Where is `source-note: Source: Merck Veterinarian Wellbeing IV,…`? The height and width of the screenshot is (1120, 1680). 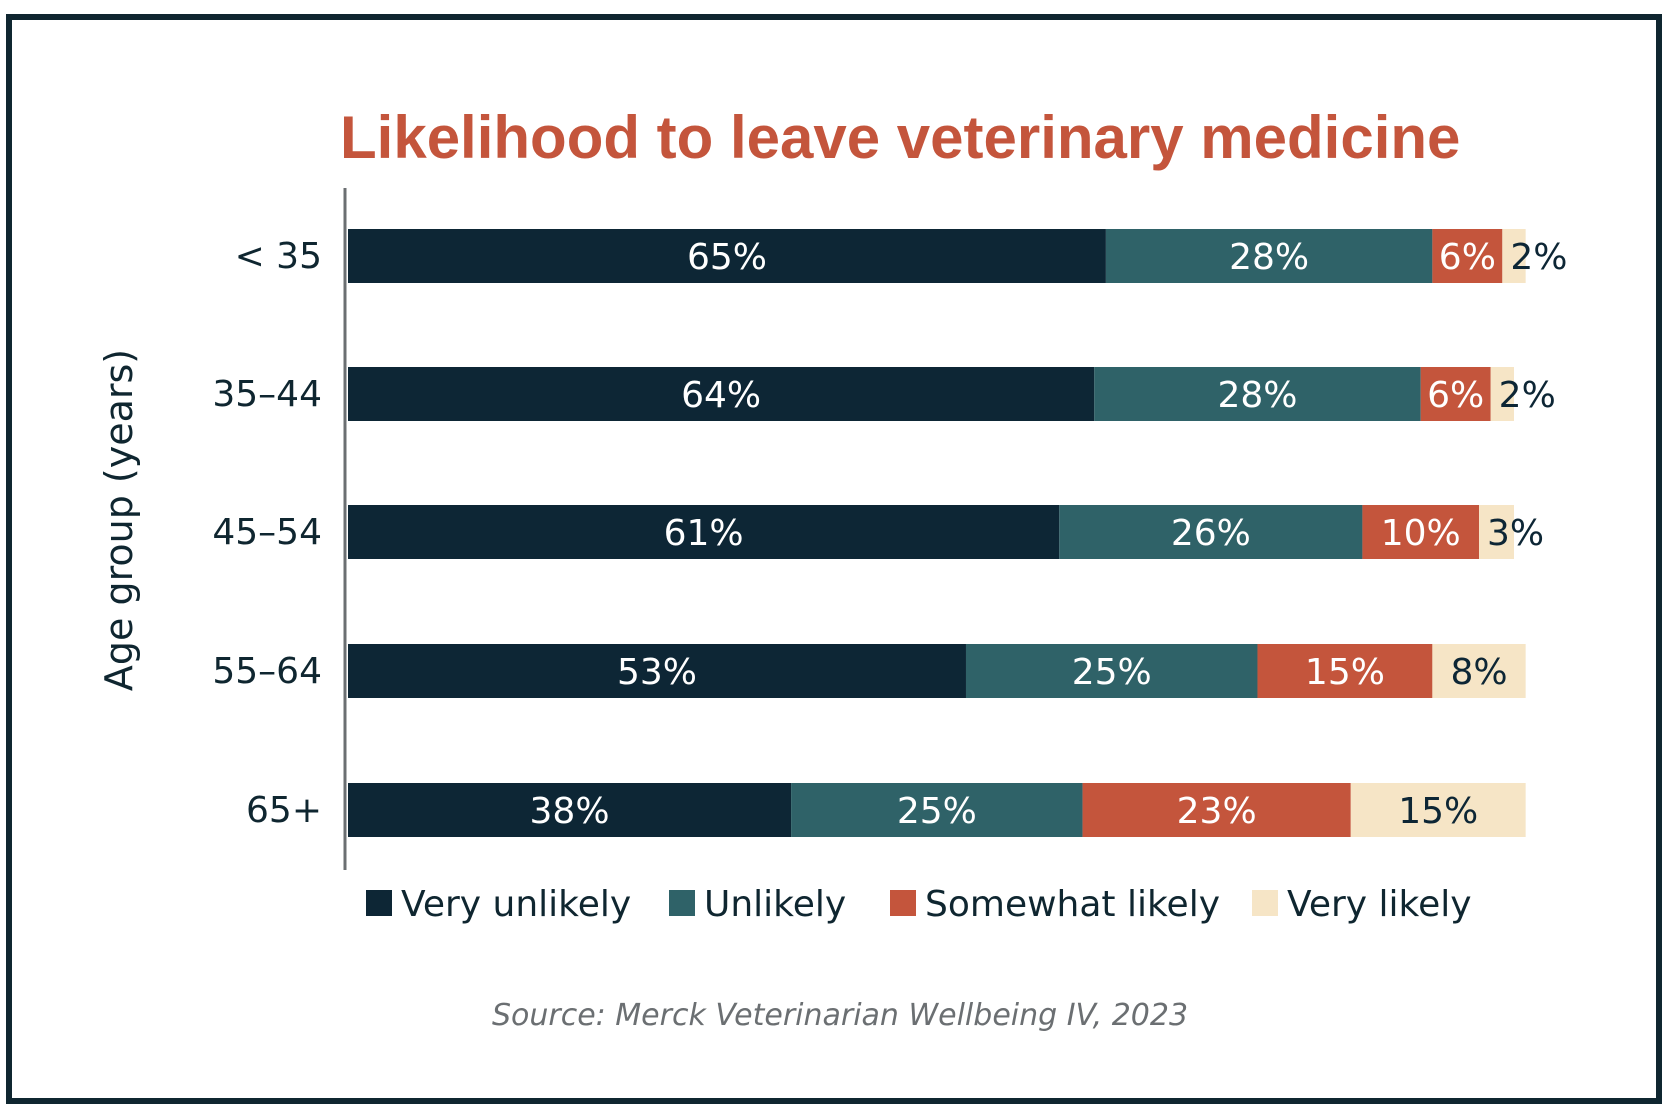 source-note: Source: Merck Veterinarian Wellbeing IV,… is located at coordinates (840, 1015).